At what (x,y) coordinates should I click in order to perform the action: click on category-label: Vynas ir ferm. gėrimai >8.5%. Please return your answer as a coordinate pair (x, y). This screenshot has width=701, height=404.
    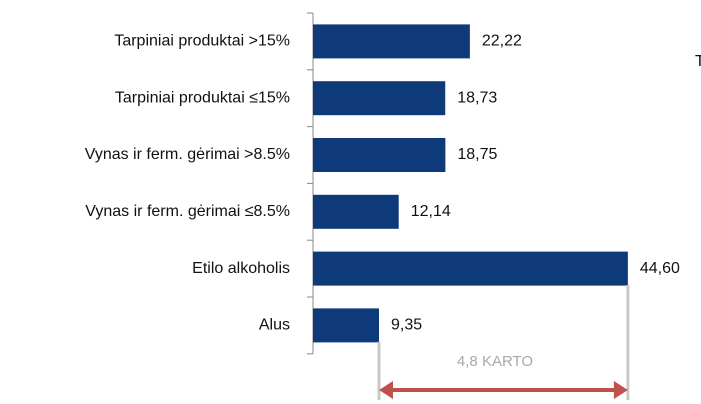
    Looking at the image, I should click on (187, 154).